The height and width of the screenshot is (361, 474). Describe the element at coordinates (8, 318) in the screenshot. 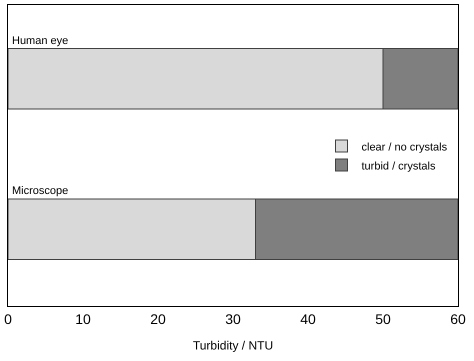

I see `x-tick-label: 0` at that location.